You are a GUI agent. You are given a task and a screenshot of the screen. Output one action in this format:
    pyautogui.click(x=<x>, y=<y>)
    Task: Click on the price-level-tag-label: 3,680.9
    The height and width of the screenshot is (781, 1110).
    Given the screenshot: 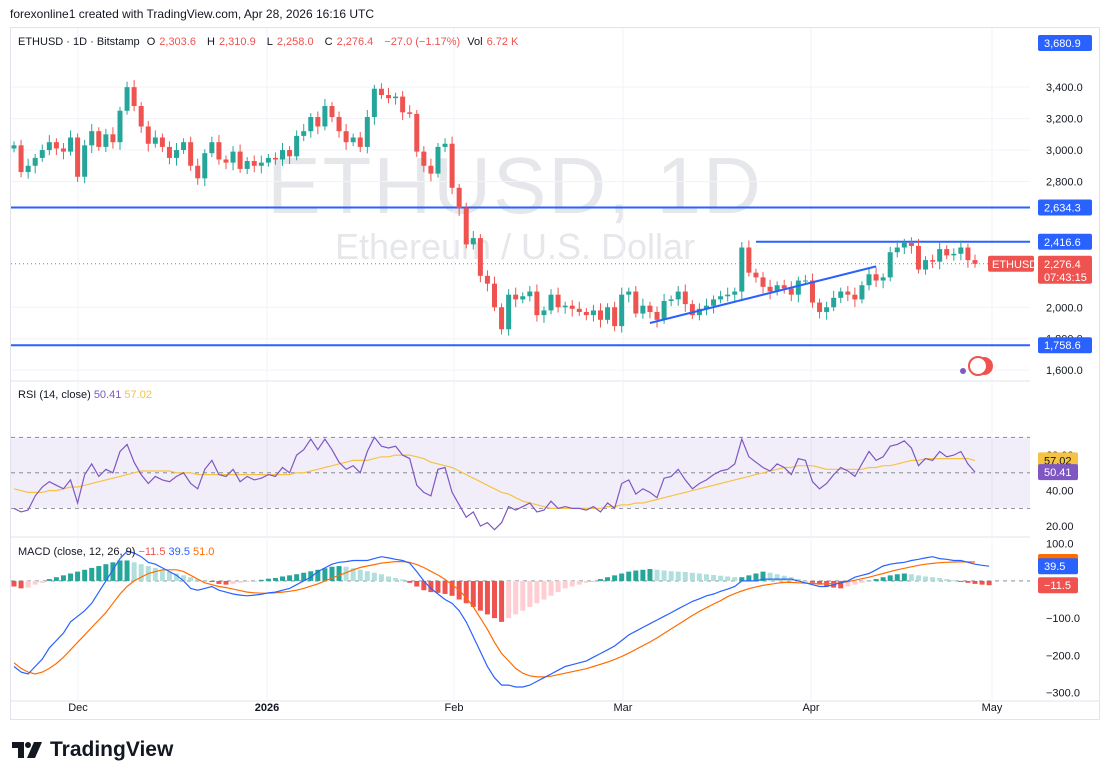 What is the action you would take?
    pyautogui.click(x=1062, y=44)
    